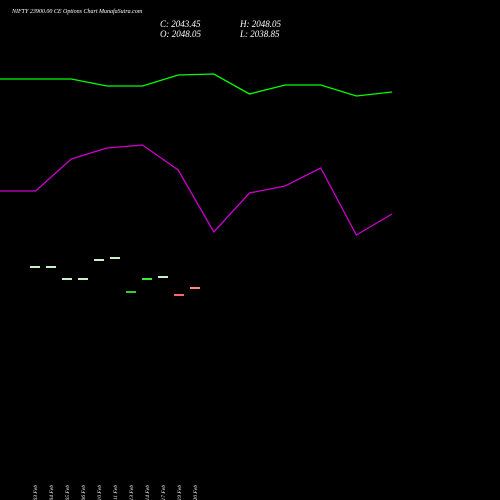  What do you see at coordinates (180, 34) in the screenshot?
I see `open-label: O: 2048.05` at bounding box center [180, 34].